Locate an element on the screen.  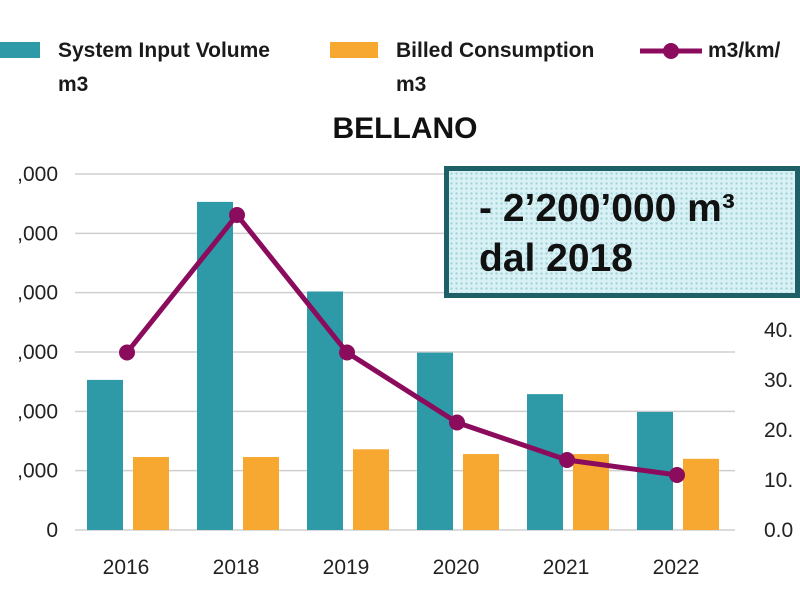
callout-box: - 2’200’000 m³ dal 2018 is located at coordinates (622, 232).